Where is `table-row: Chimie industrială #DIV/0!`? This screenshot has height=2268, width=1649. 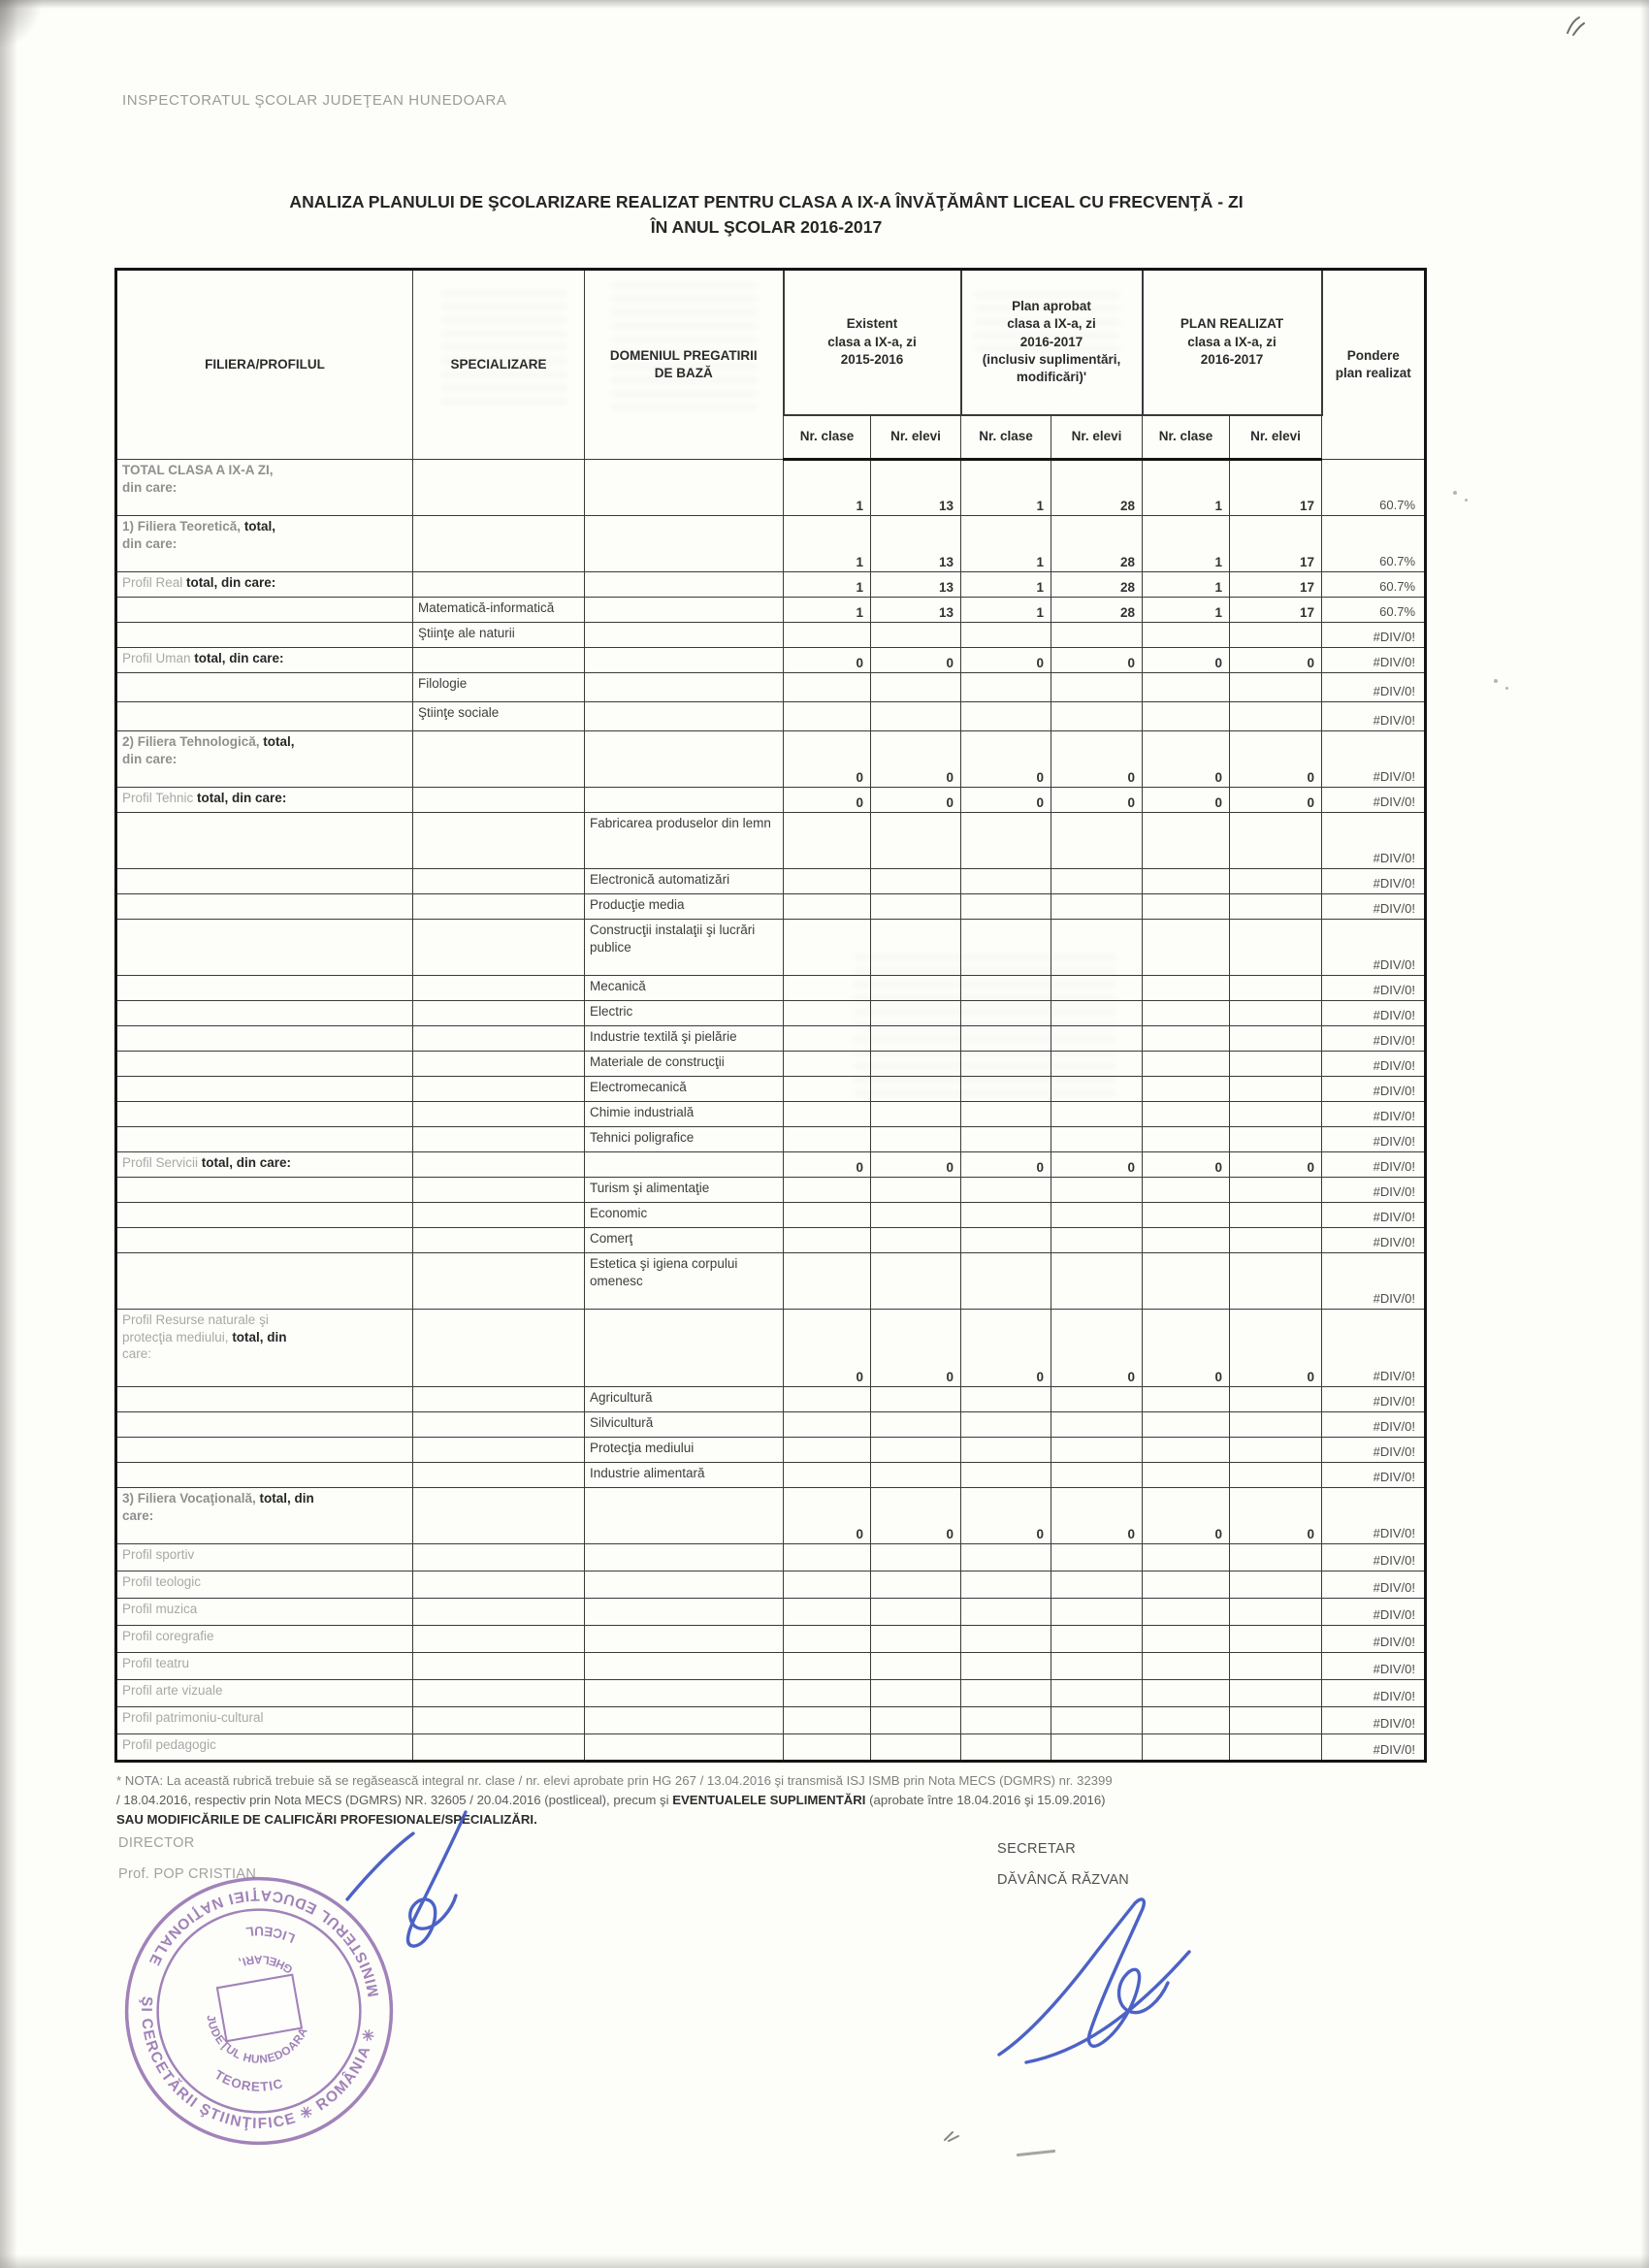 table-row: Chimie industrială #DIV/0! is located at coordinates (771, 1114).